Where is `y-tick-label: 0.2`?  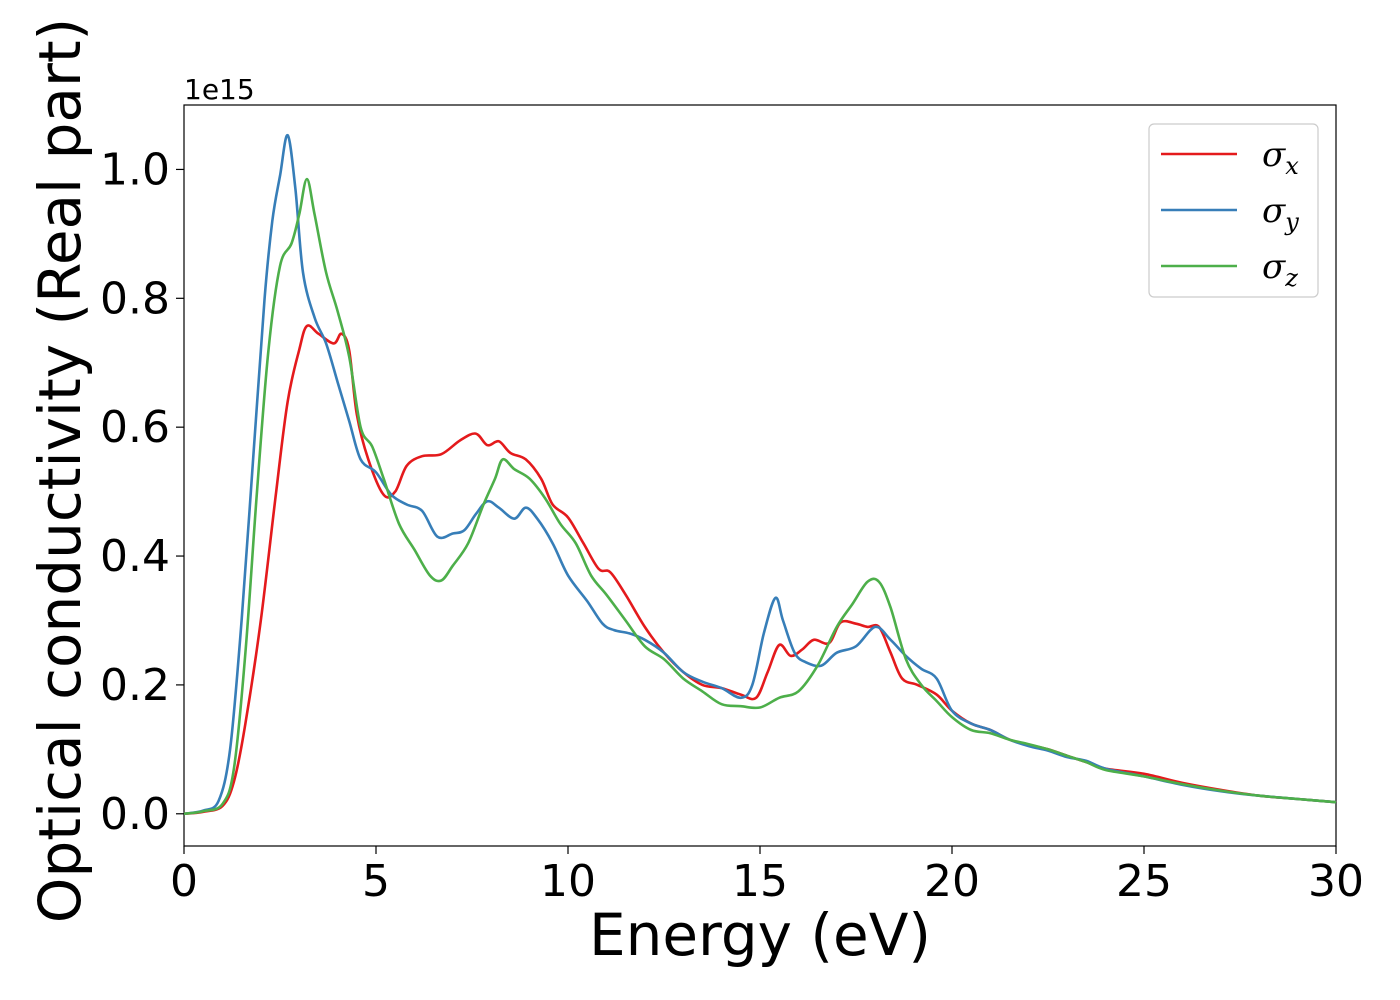 y-tick-label: 0.2 is located at coordinates (135, 685).